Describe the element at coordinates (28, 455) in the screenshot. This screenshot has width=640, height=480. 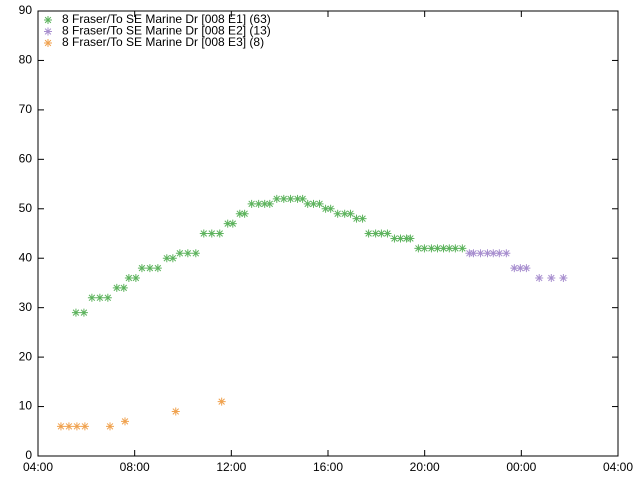
I see `y-tick-label: 0` at that location.